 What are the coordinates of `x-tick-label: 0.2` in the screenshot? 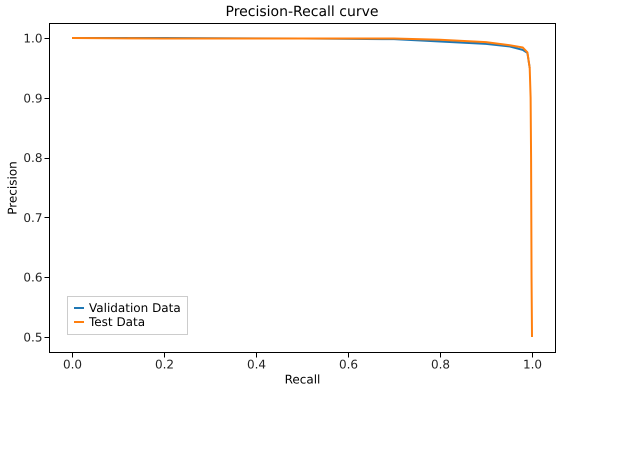 It's located at (164, 365).